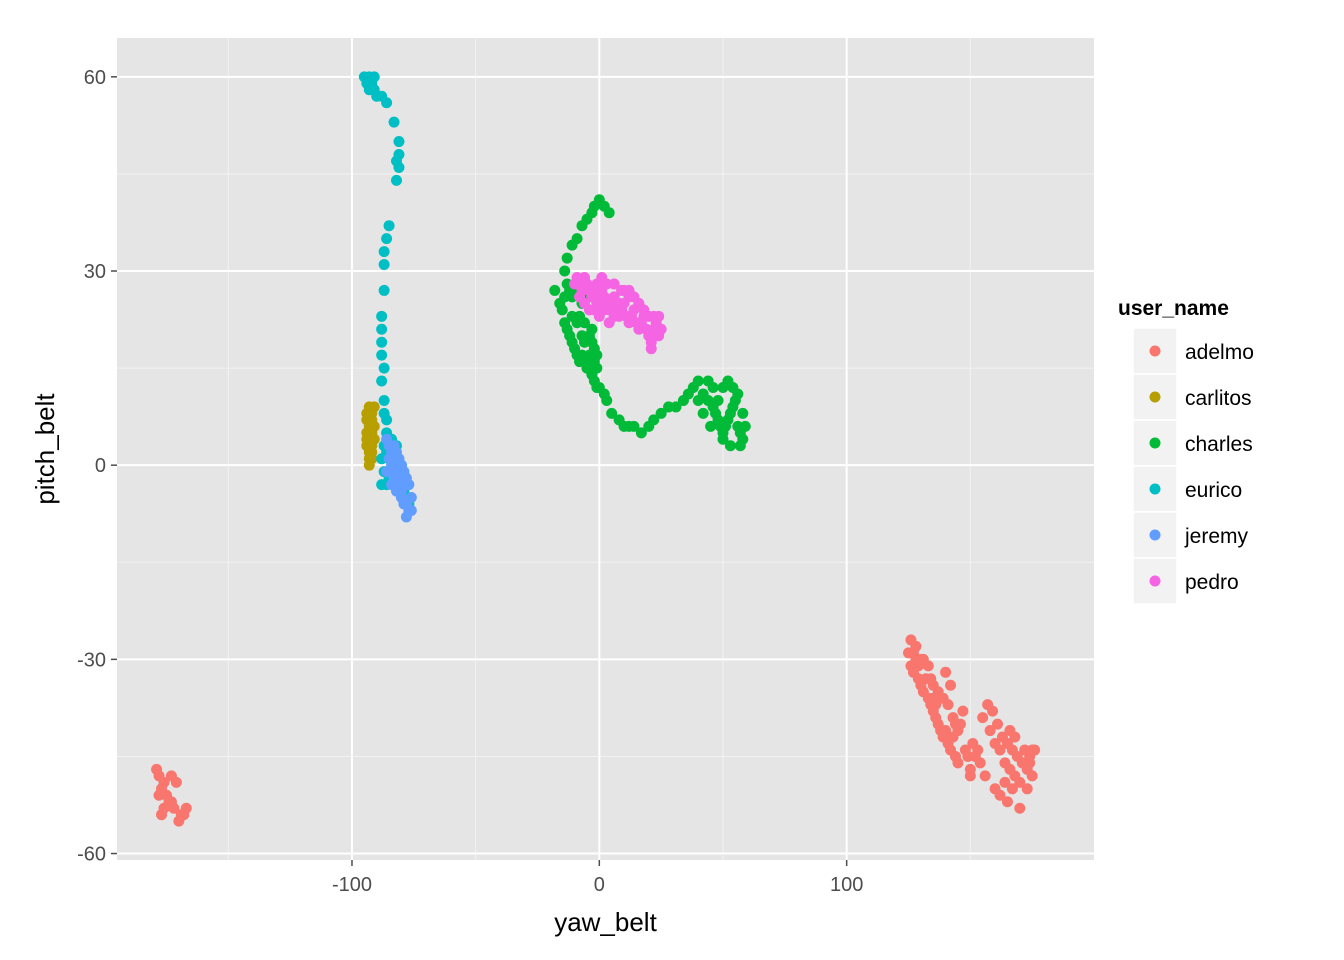 This screenshot has width=1344, height=960. What do you see at coordinates (1212, 582) in the screenshot?
I see `legend-label: pedro` at bounding box center [1212, 582].